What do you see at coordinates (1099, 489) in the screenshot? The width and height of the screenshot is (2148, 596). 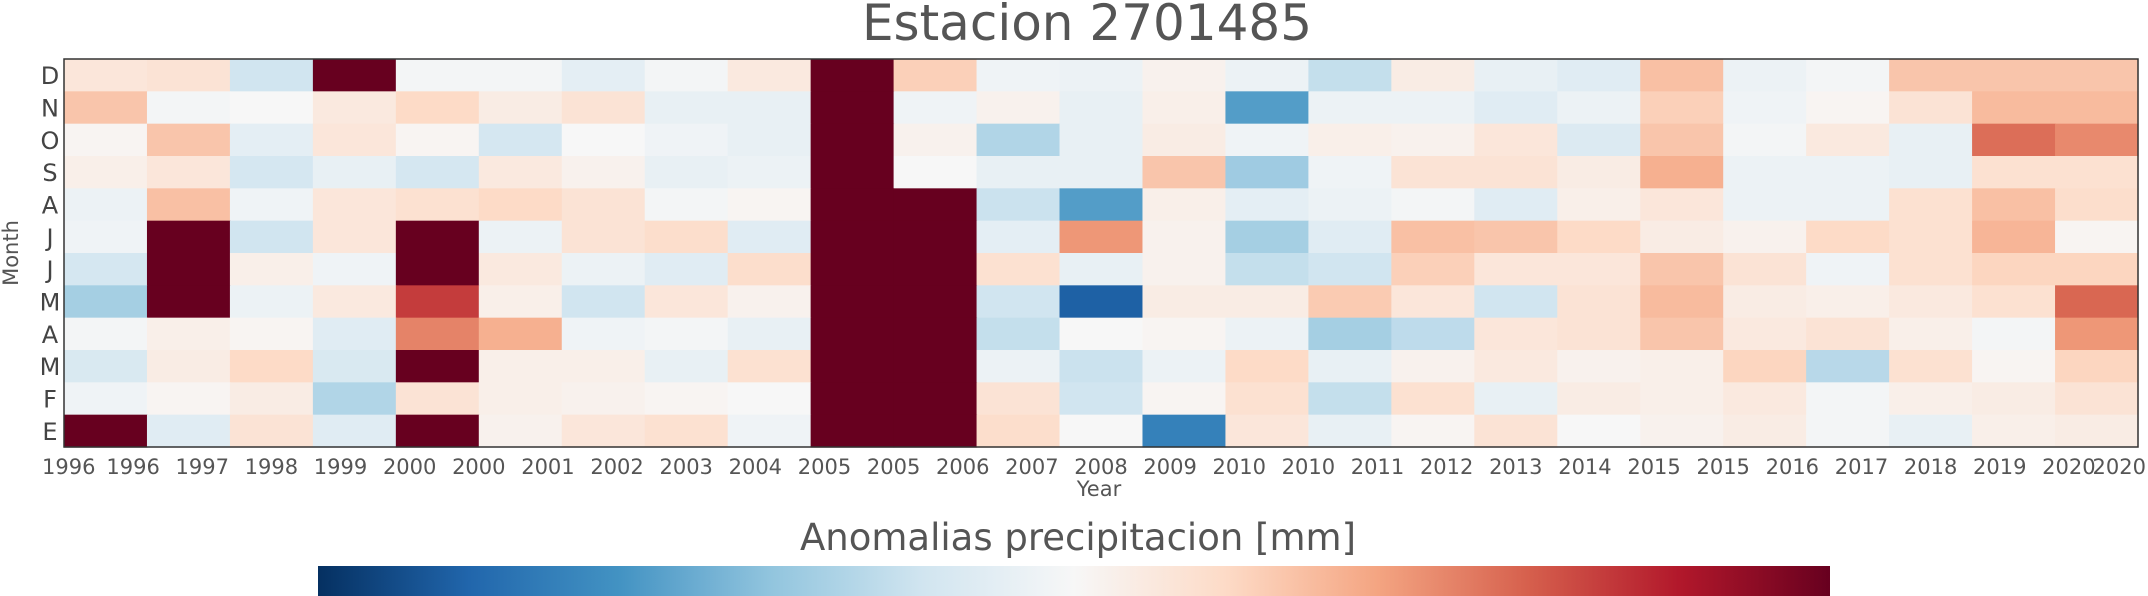 I see `x-axis-label: Year` at bounding box center [1099, 489].